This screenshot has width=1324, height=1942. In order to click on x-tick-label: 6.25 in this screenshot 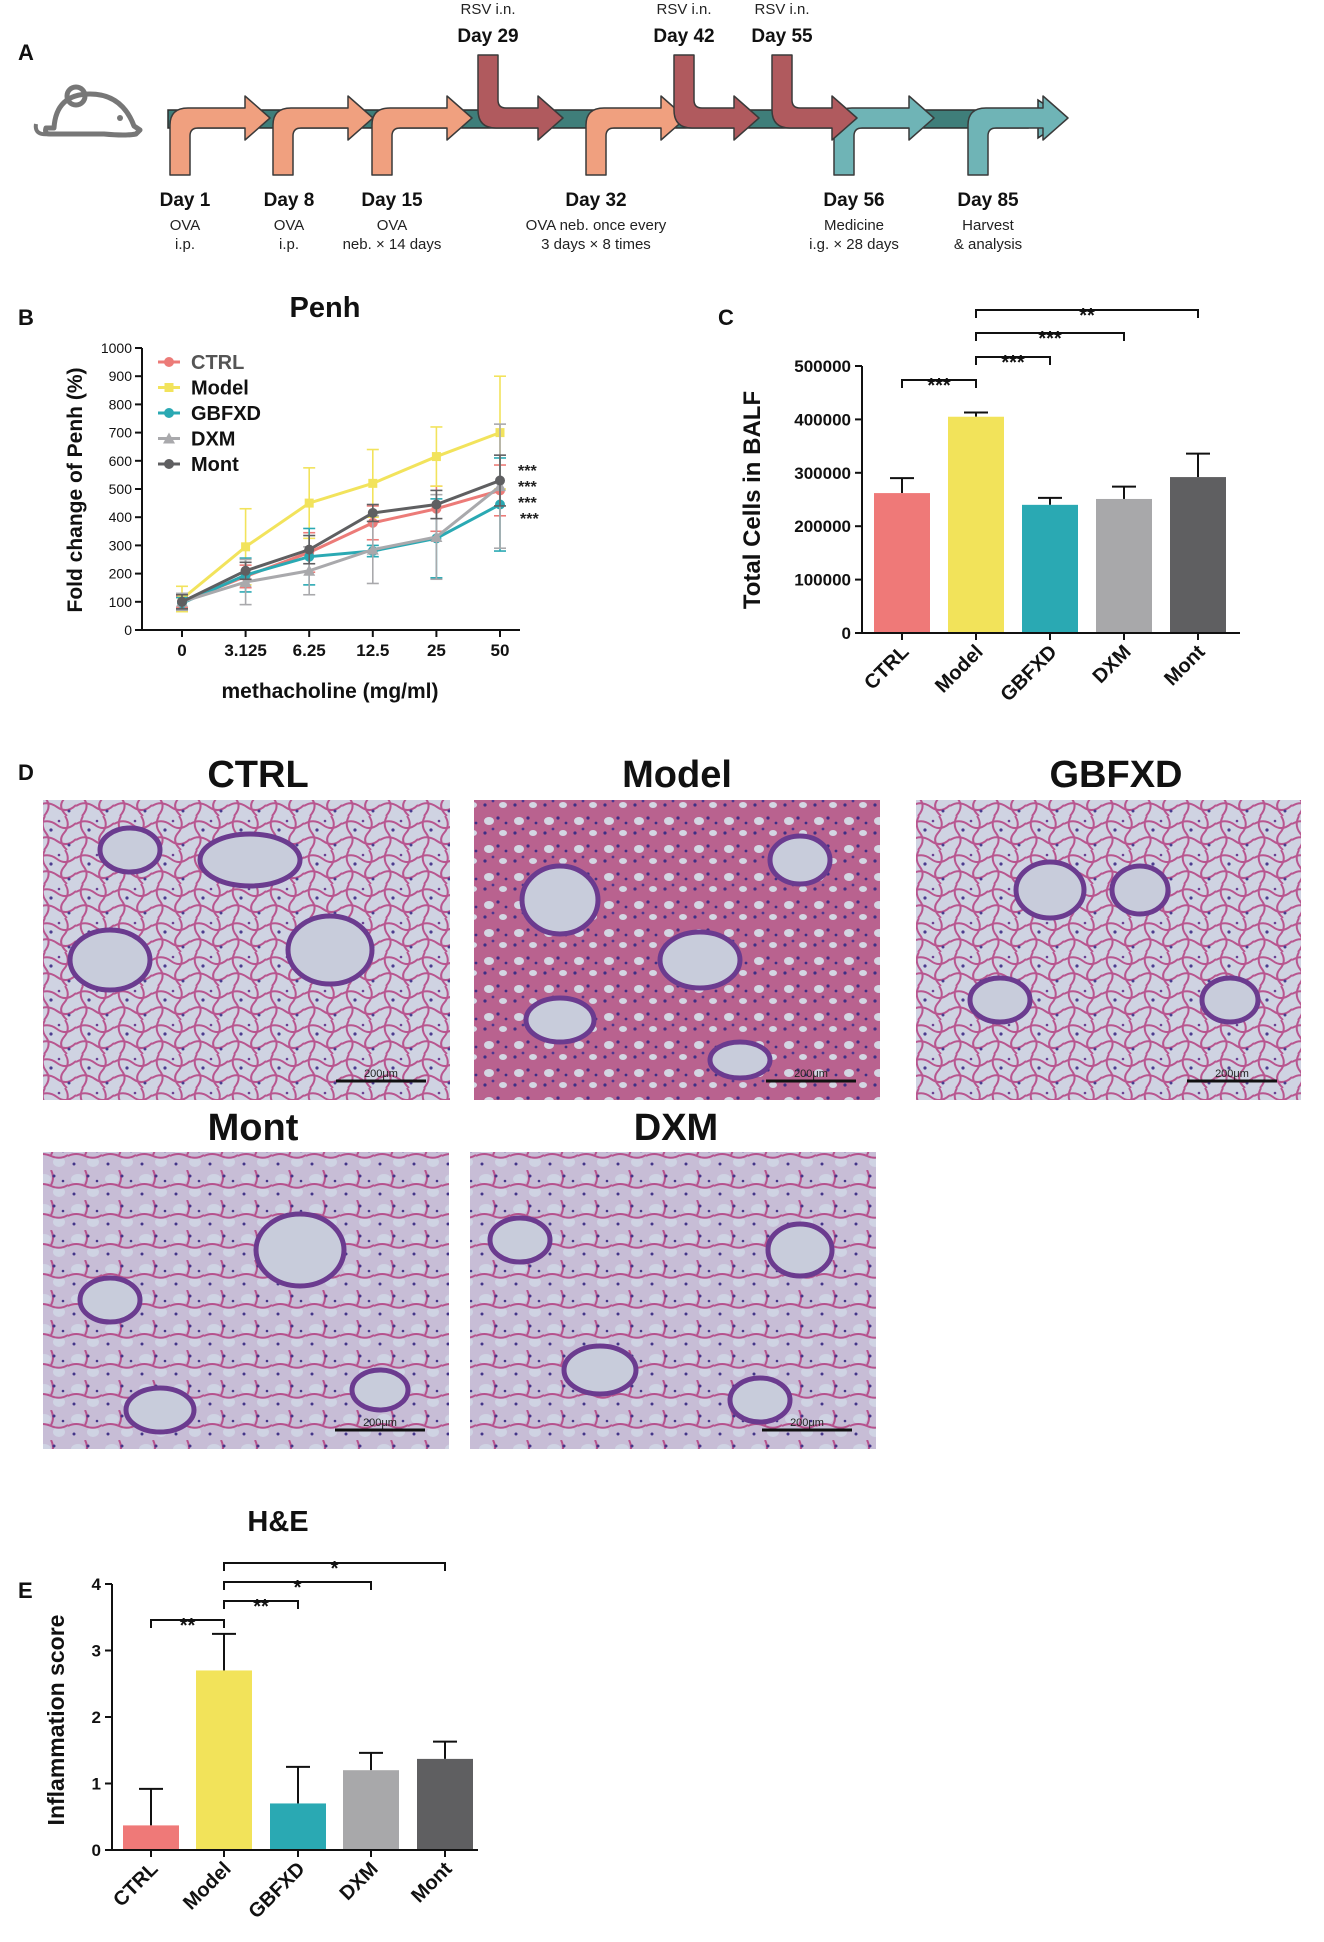, I will do `click(309, 650)`.